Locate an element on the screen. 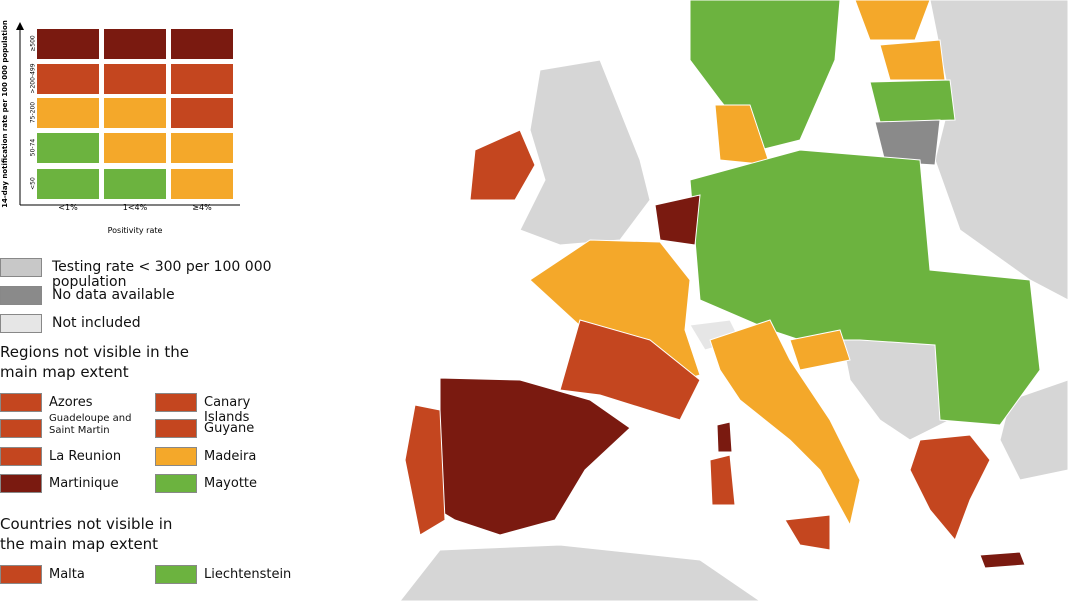 This screenshot has height=601, width=1068. column-label: ≥4% is located at coordinates (202, 207).